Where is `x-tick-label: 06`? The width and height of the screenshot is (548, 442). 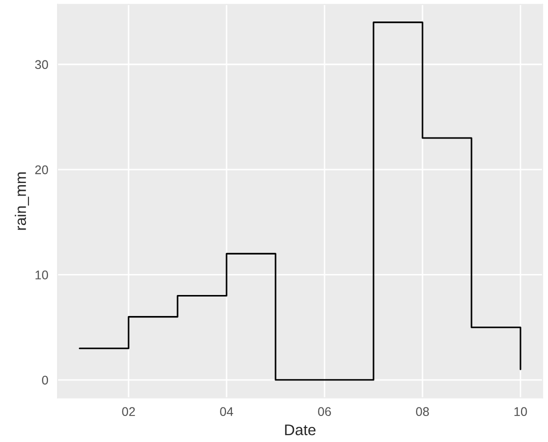
x-tick-label: 06 is located at coordinates (324, 411).